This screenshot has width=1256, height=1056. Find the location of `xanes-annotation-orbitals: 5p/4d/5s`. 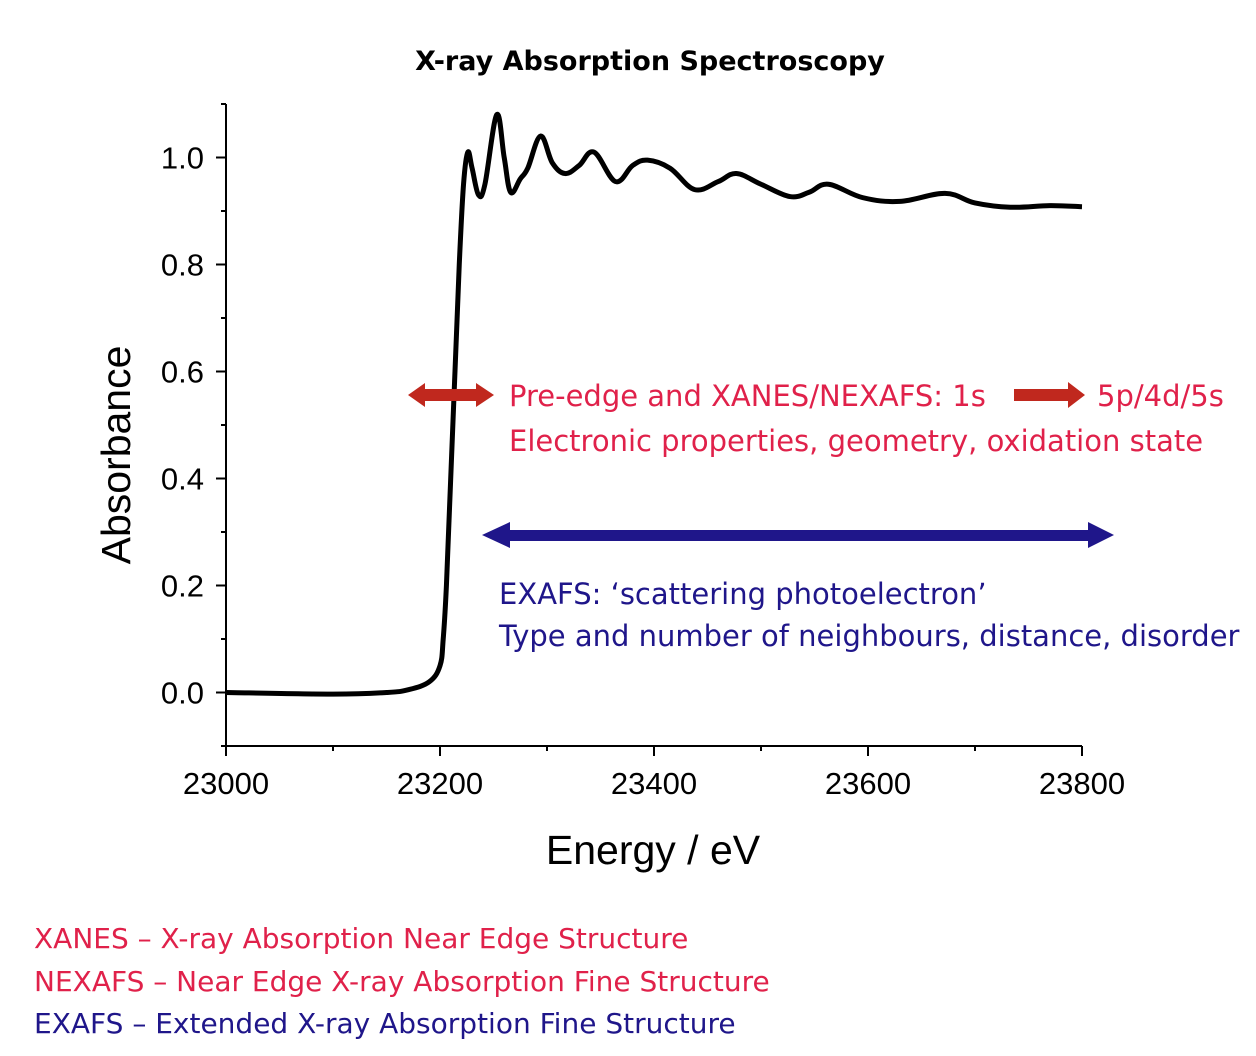

xanes-annotation-orbitals: 5p/4d/5s is located at coordinates (1160, 396).